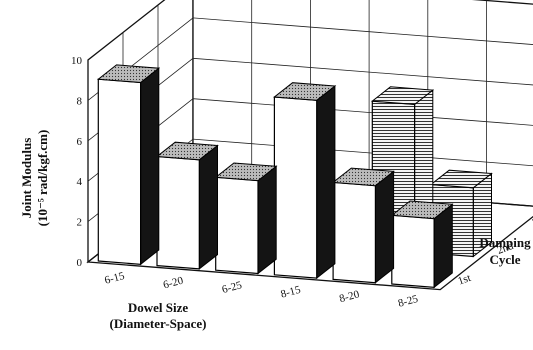 The height and width of the screenshot is (350, 533). I want to click on y-tick-label: 2, so click(80, 223).